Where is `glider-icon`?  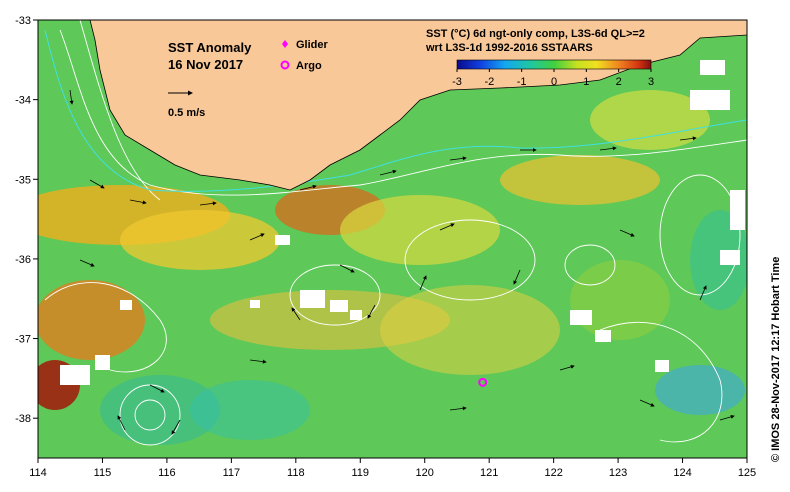
glider-icon is located at coordinates (285, 44).